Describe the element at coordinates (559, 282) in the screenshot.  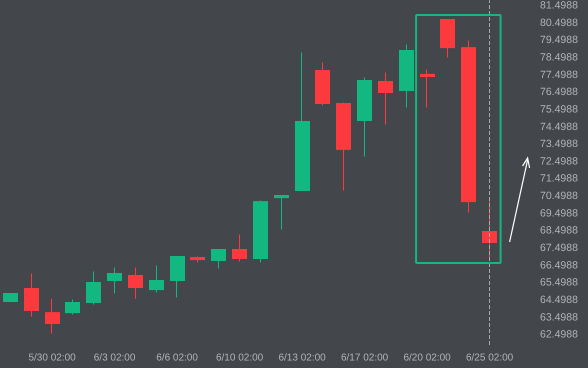
I see `y-tick-label: 65.4988` at that location.